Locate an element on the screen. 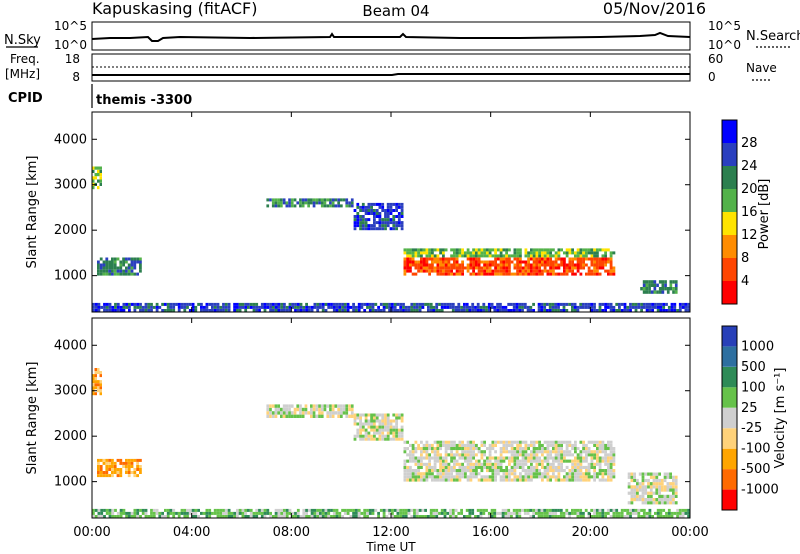  colorbar-segment is located at coordinates (729, 200).